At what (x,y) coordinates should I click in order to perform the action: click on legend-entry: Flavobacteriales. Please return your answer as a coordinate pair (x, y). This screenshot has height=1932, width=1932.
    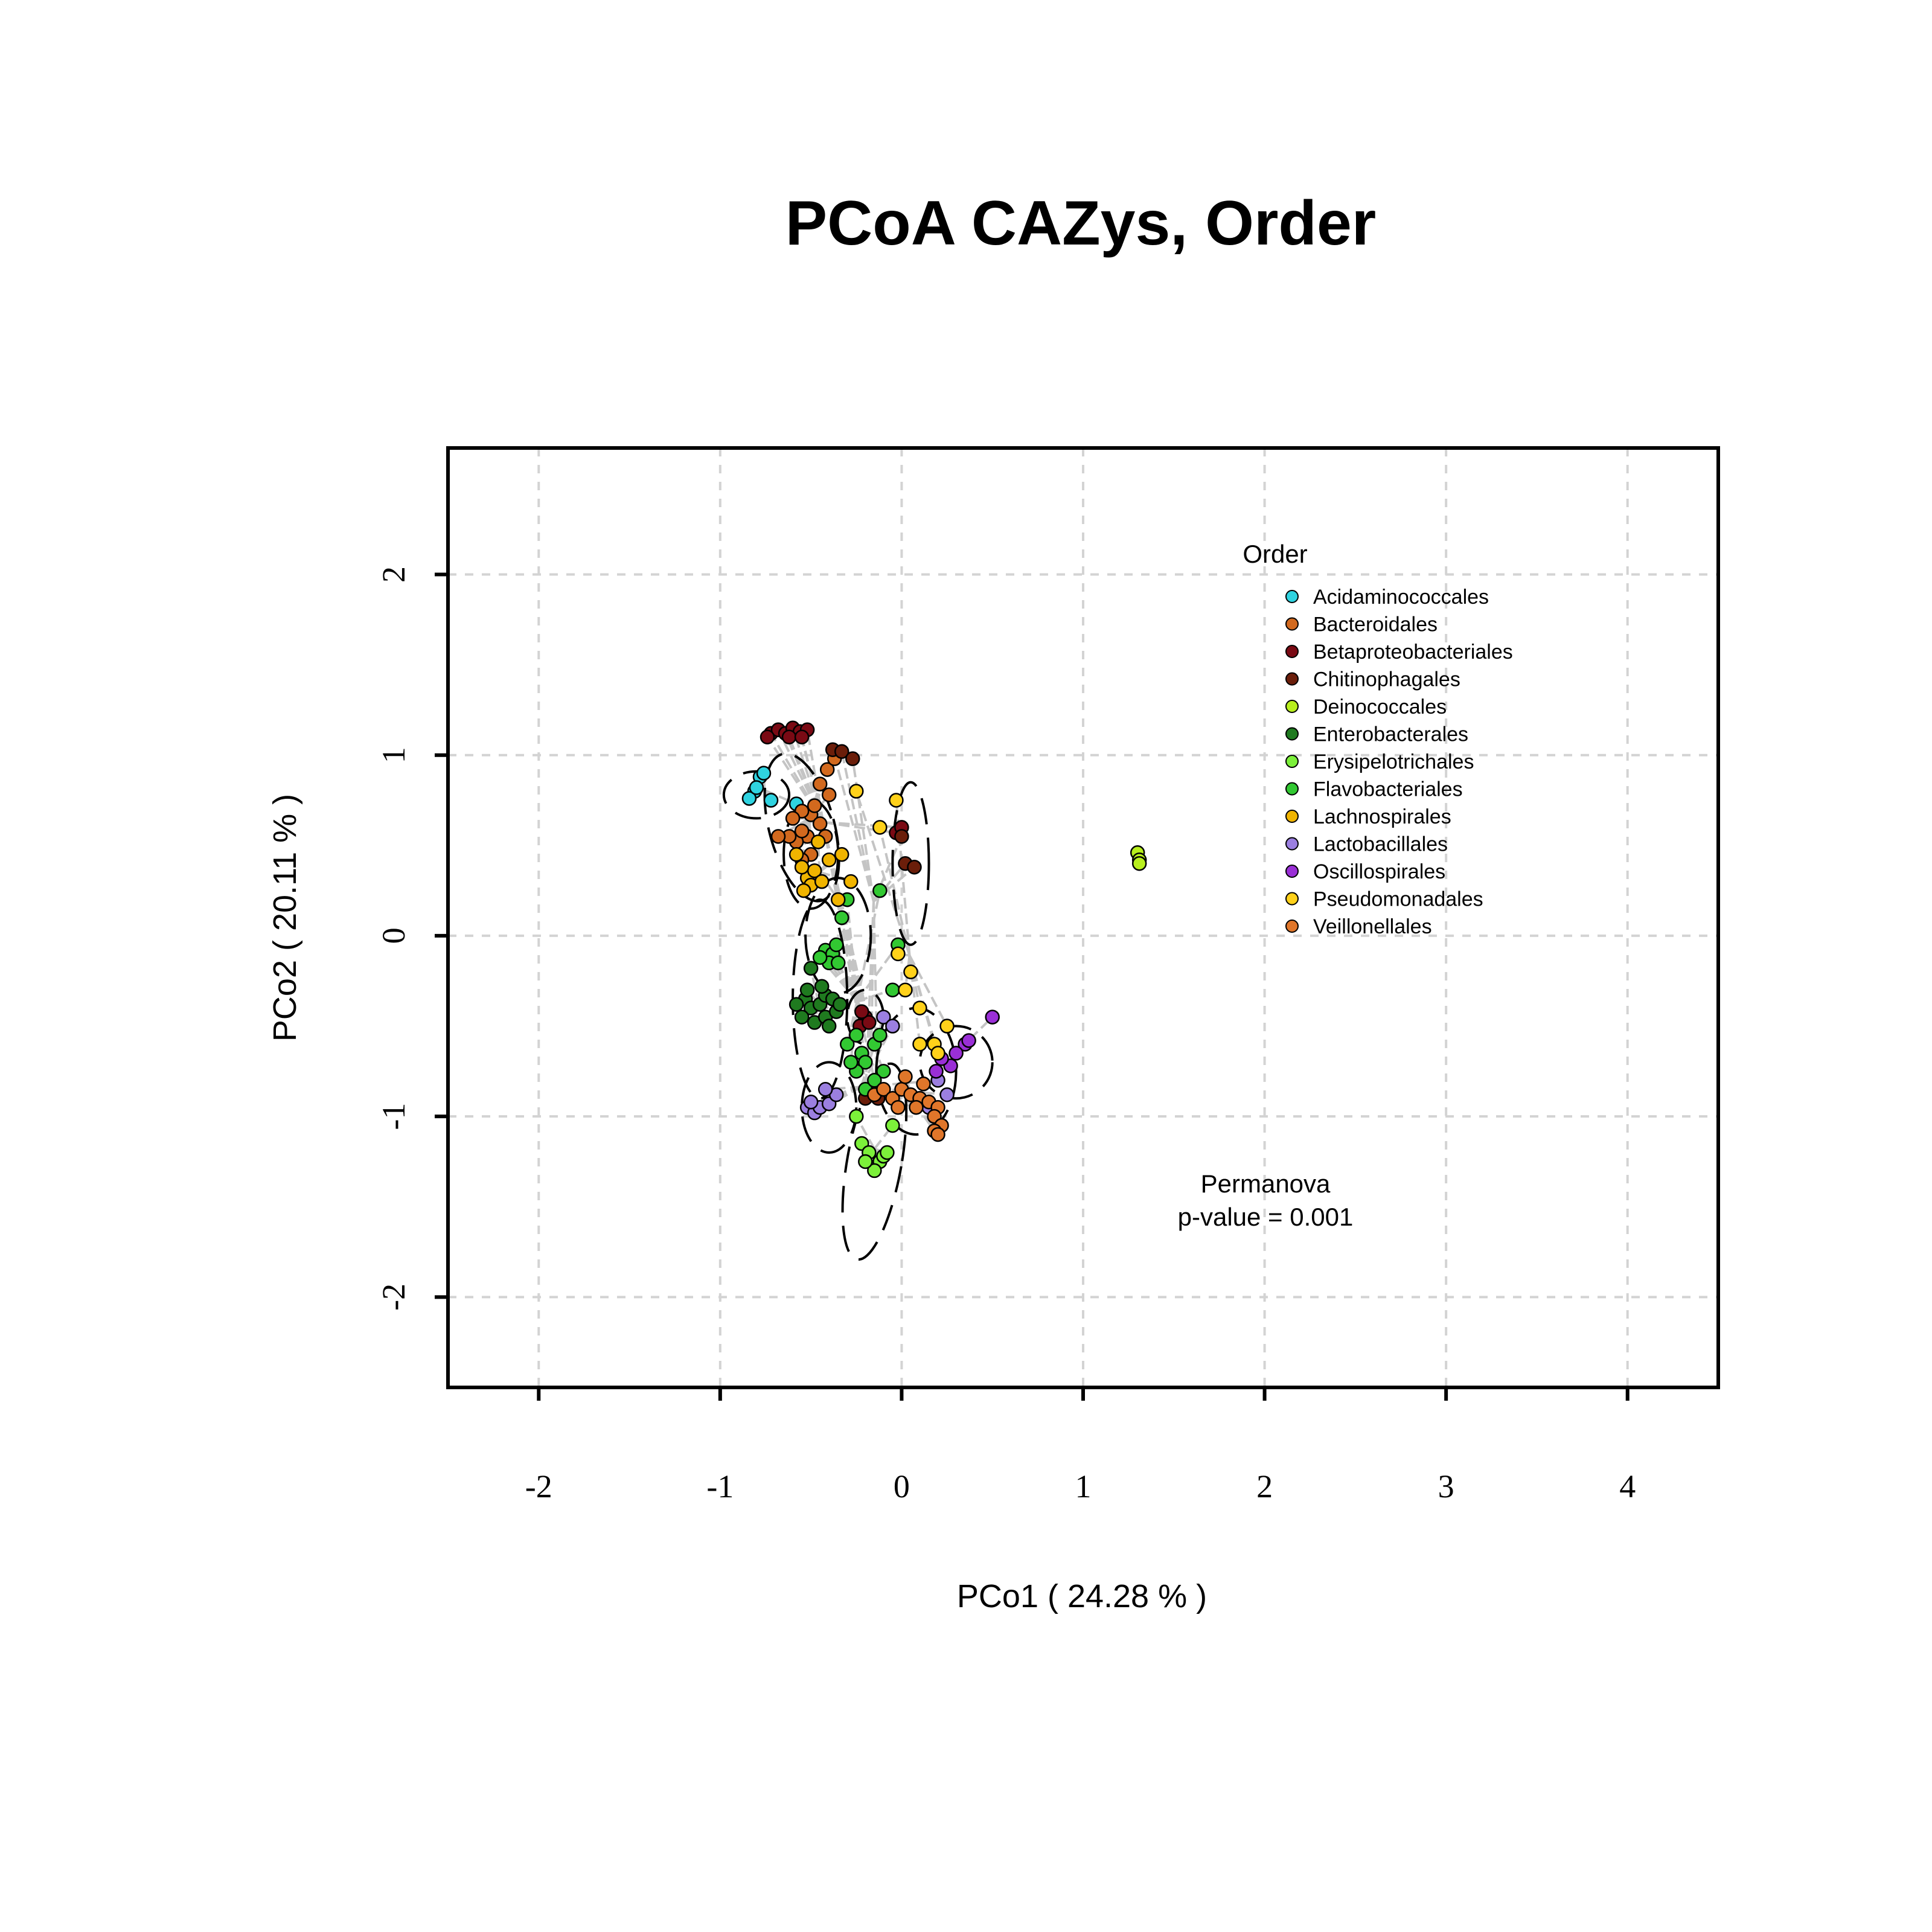
    Looking at the image, I should click on (1388, 790).